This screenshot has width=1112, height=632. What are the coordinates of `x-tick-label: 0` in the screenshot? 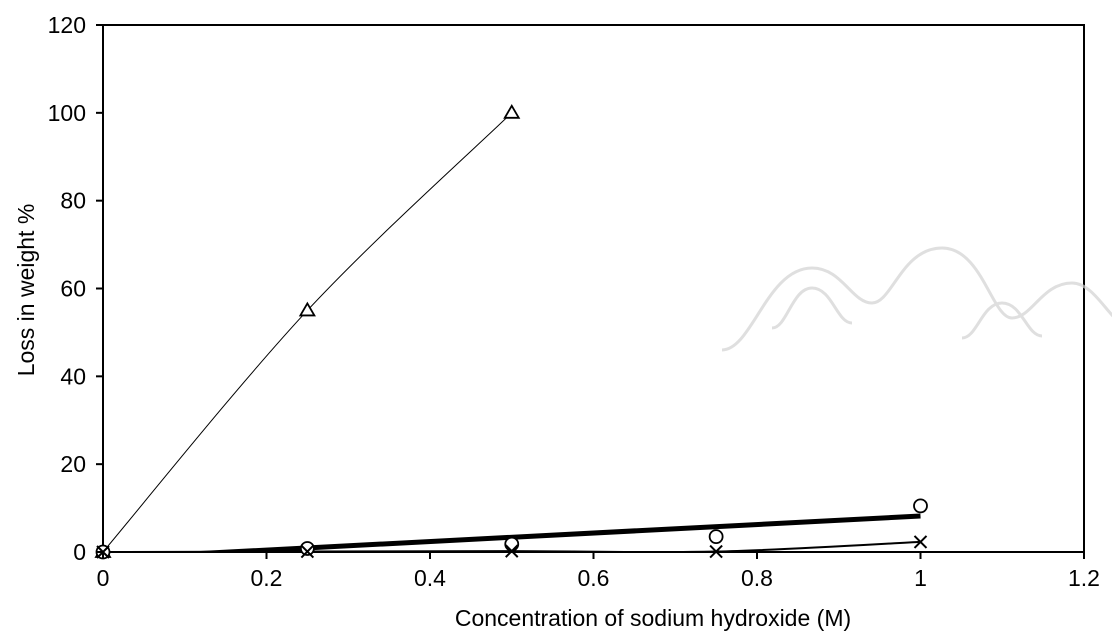 It's located at (103, 578).